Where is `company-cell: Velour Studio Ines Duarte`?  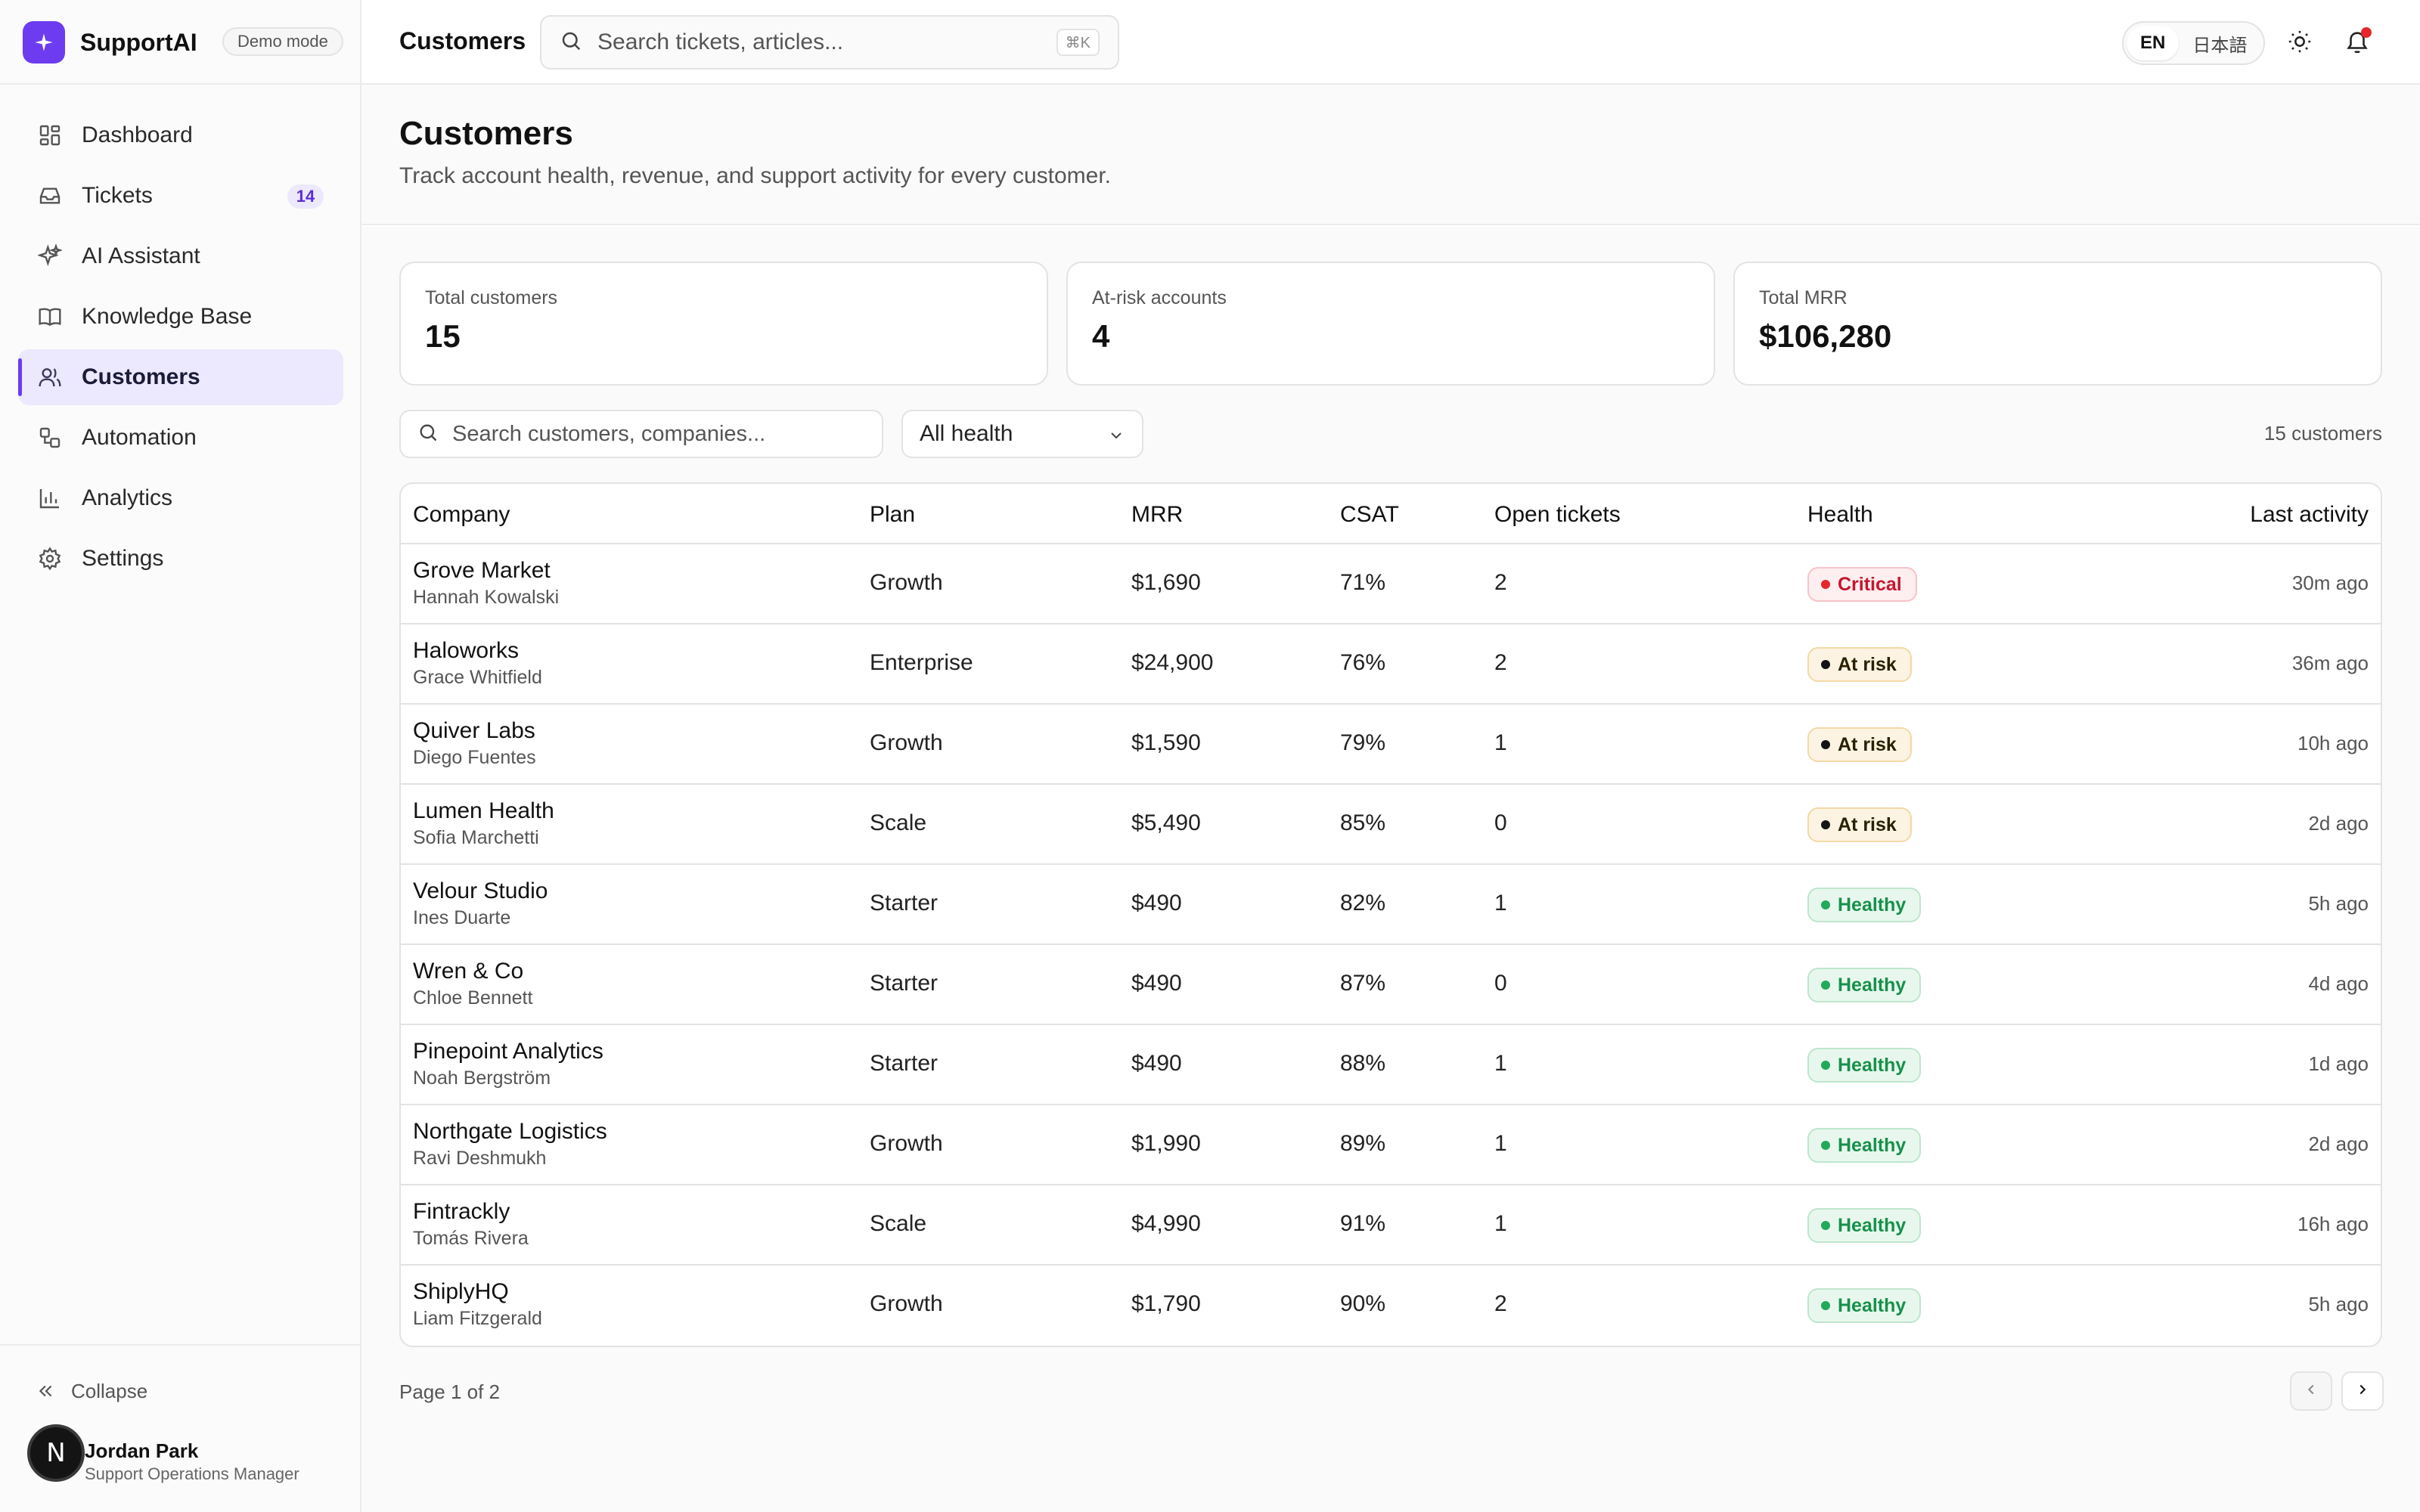
company-cell: Velour Studio Ines Duarte is located at coordinates (480, 903).